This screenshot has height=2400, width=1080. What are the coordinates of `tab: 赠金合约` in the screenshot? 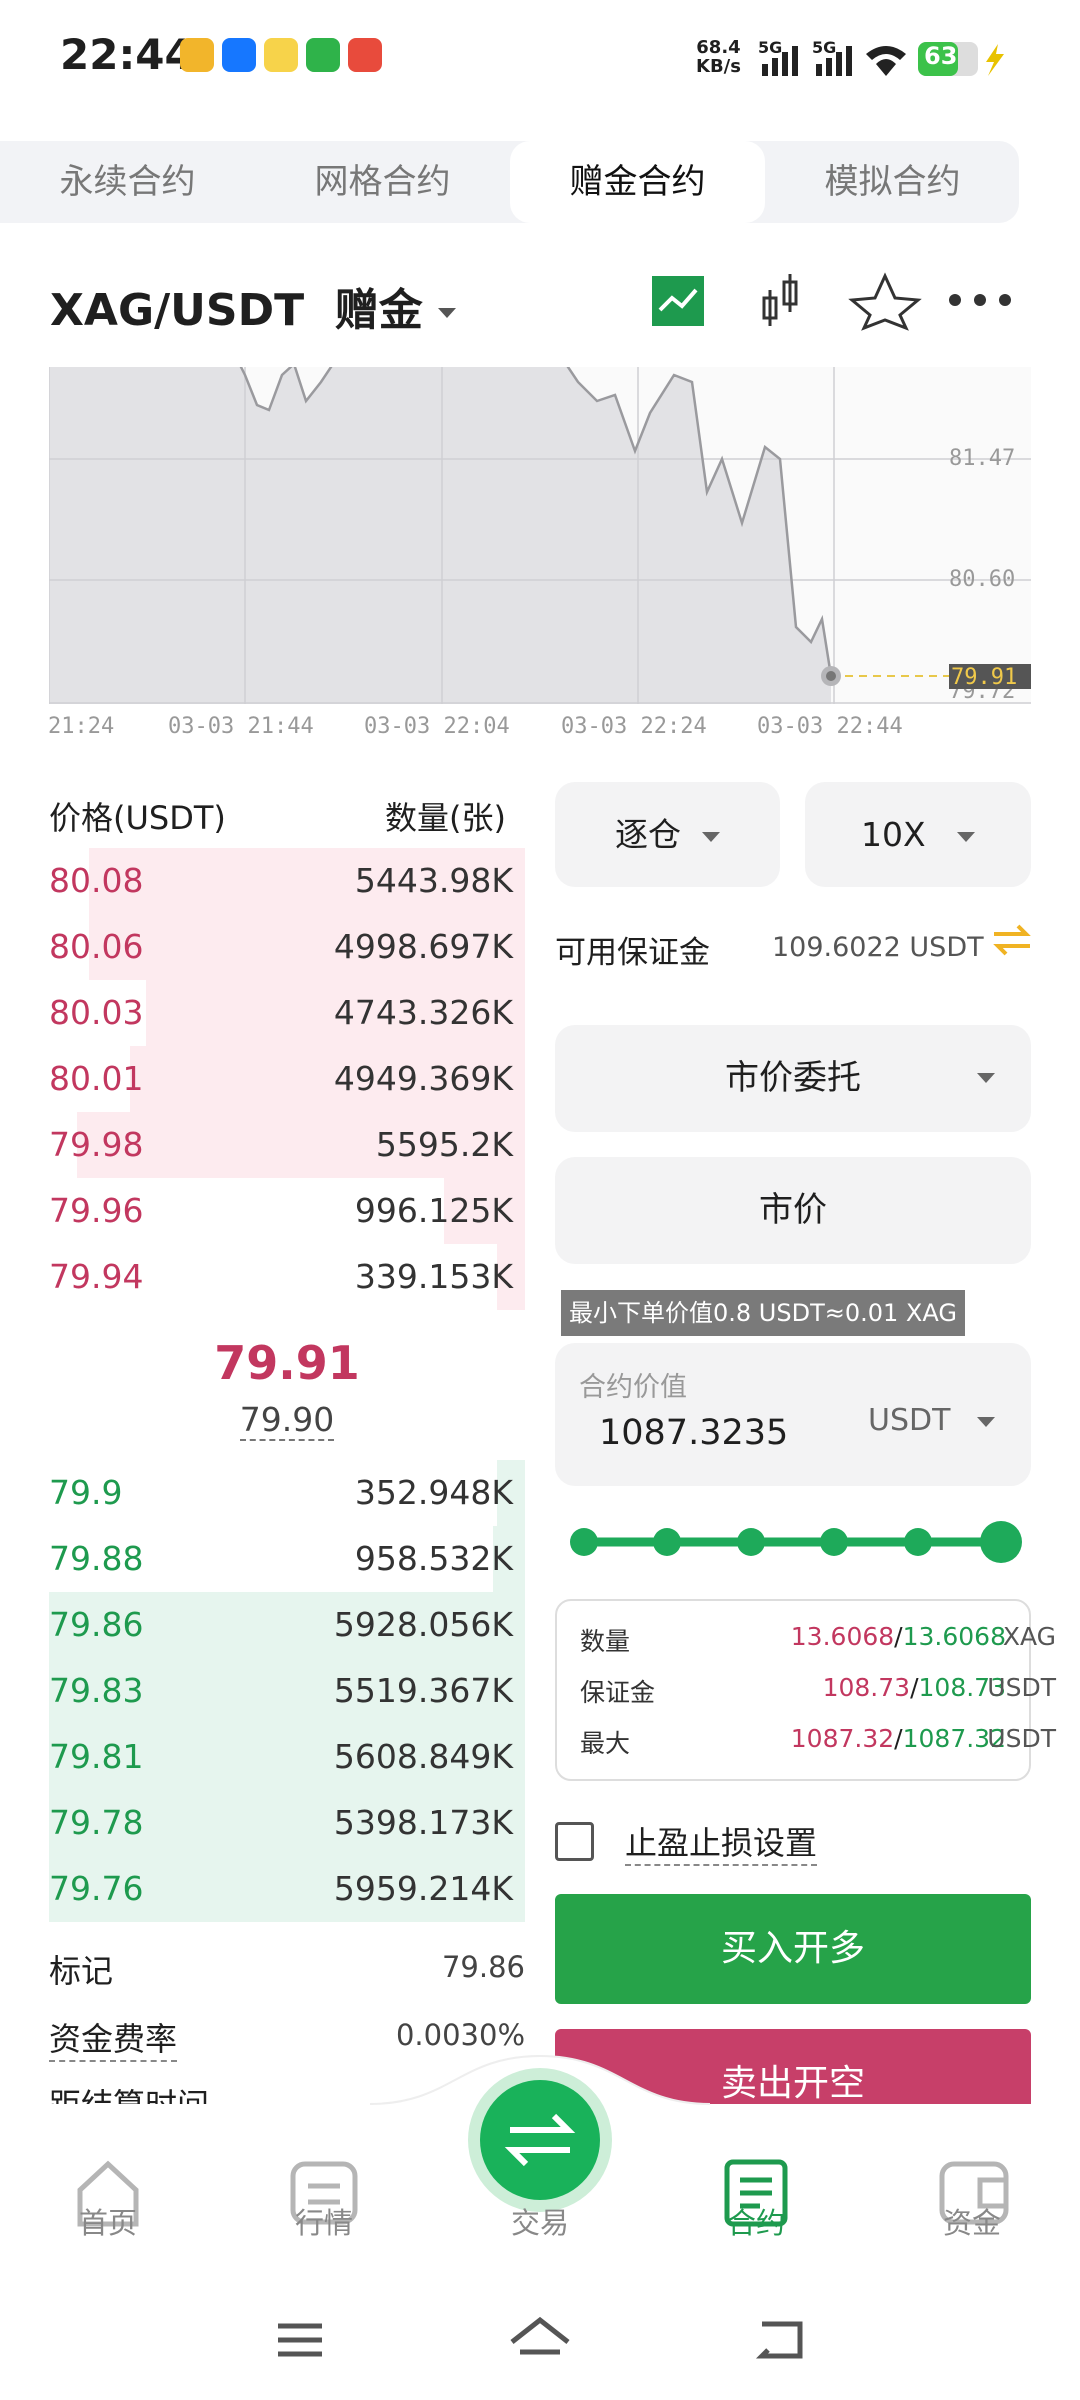 It's located at (637, 182).